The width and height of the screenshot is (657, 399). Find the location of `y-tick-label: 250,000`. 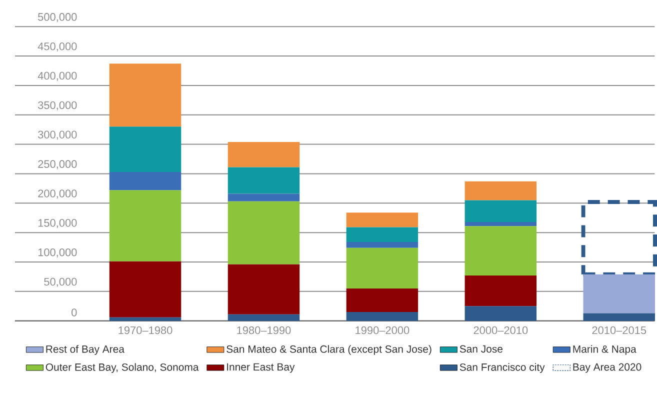

y-tick-label: 250,000 is located at coordinates (57, 165).